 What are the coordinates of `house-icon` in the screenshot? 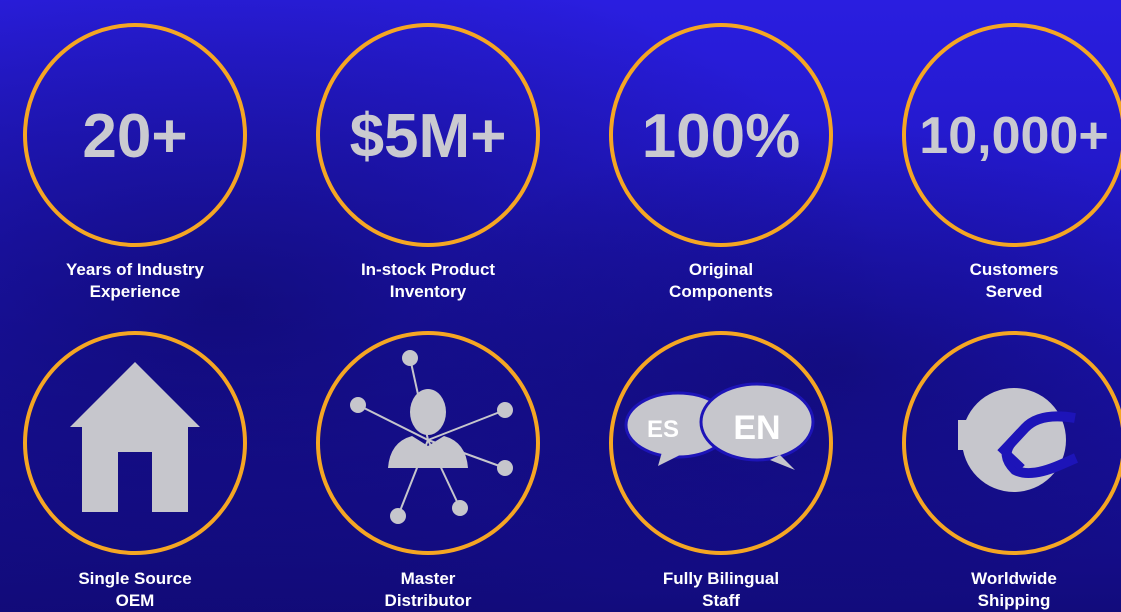 It's located at (135, 437).